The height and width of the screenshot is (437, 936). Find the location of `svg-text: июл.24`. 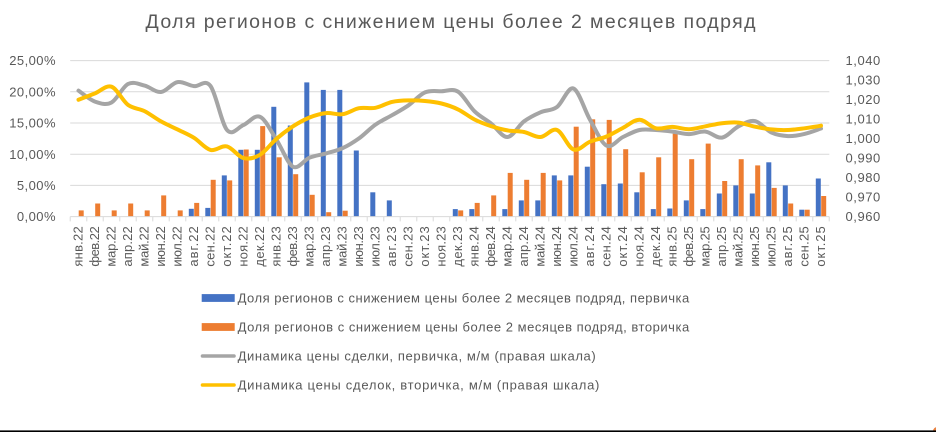

svg-text: июл.24 is located at coordinates (573, 246).